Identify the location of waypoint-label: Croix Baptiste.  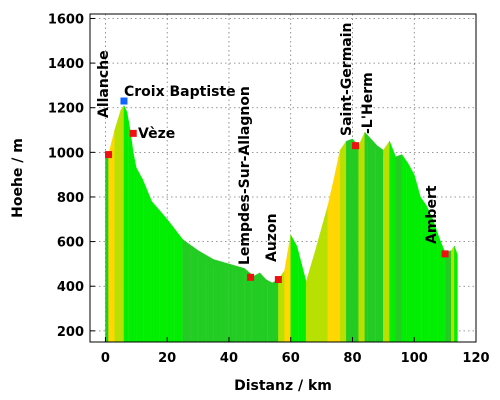
(180, 92).